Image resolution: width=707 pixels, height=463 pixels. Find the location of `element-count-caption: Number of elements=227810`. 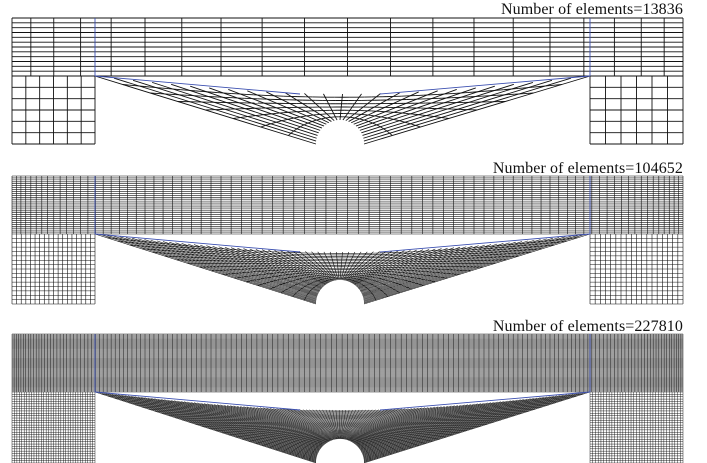

element-count-caption: Number of elements=227810 is located at coordinates (587, 326).